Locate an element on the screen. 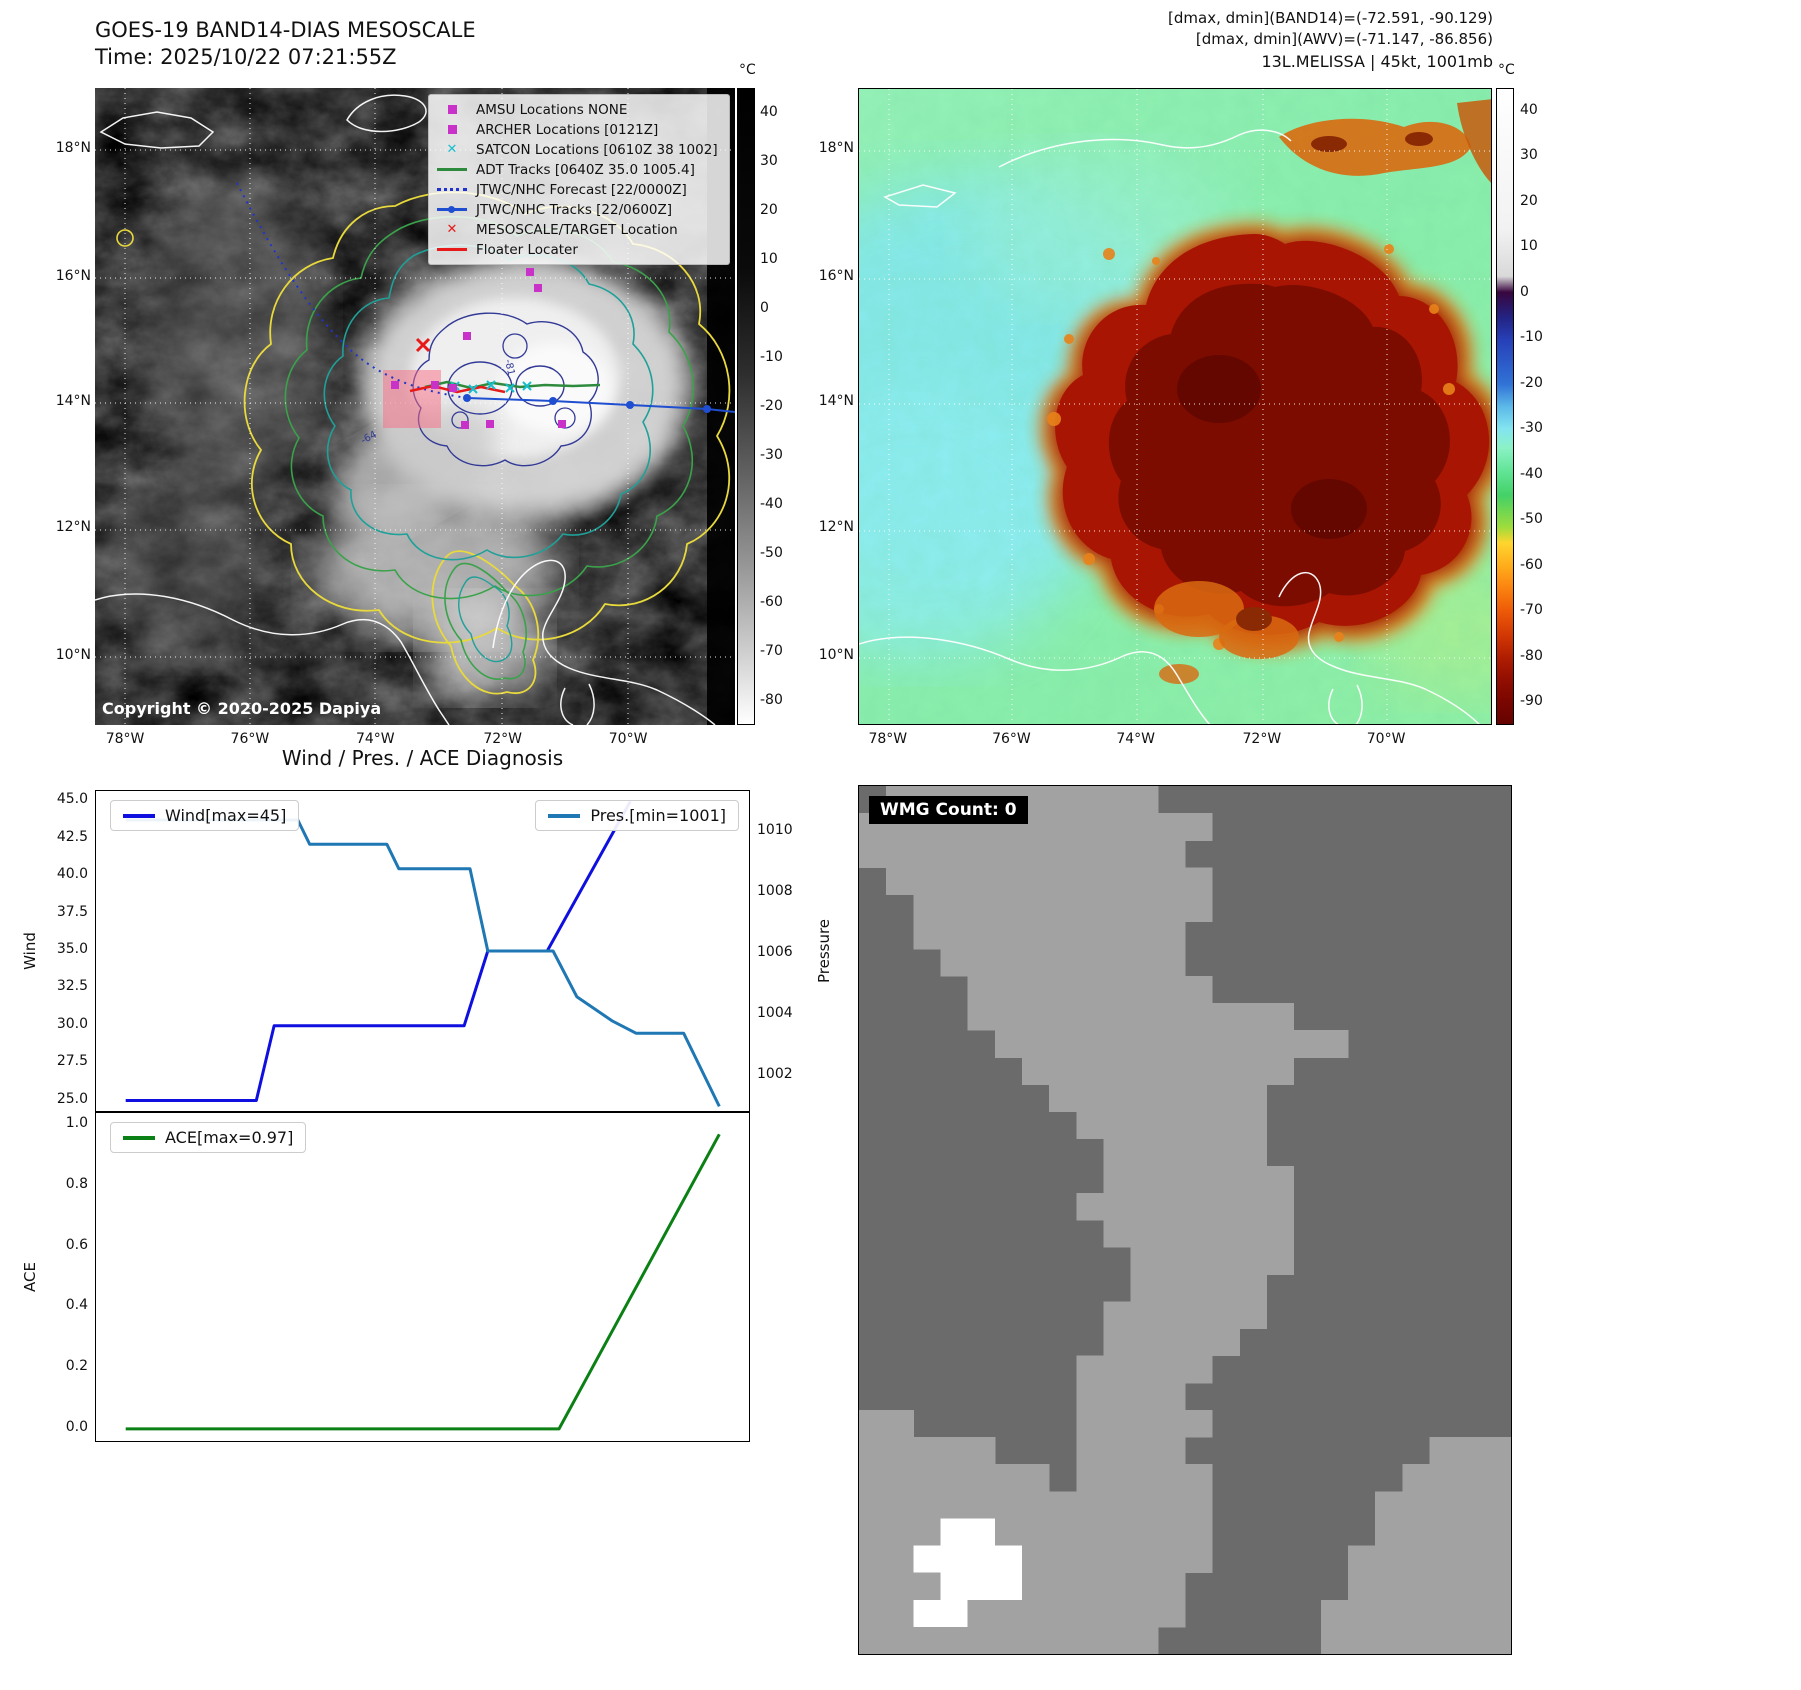  ace-axis-label: ACE is located at coordinates (30, 1277).